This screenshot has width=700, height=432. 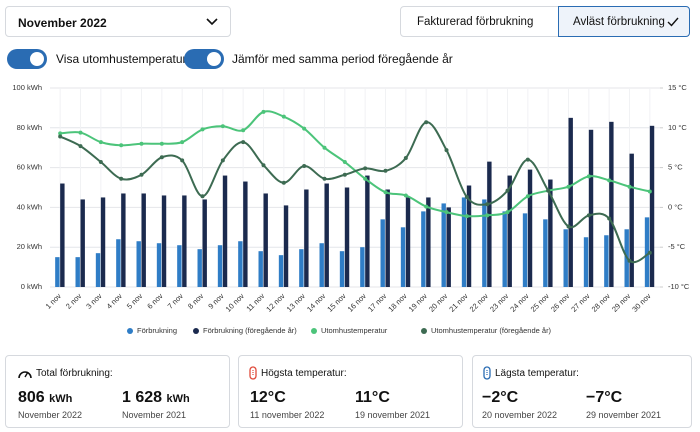 I want to click on toggle-label: Jämför med samma period föregående år, so click(x=342, y=59).